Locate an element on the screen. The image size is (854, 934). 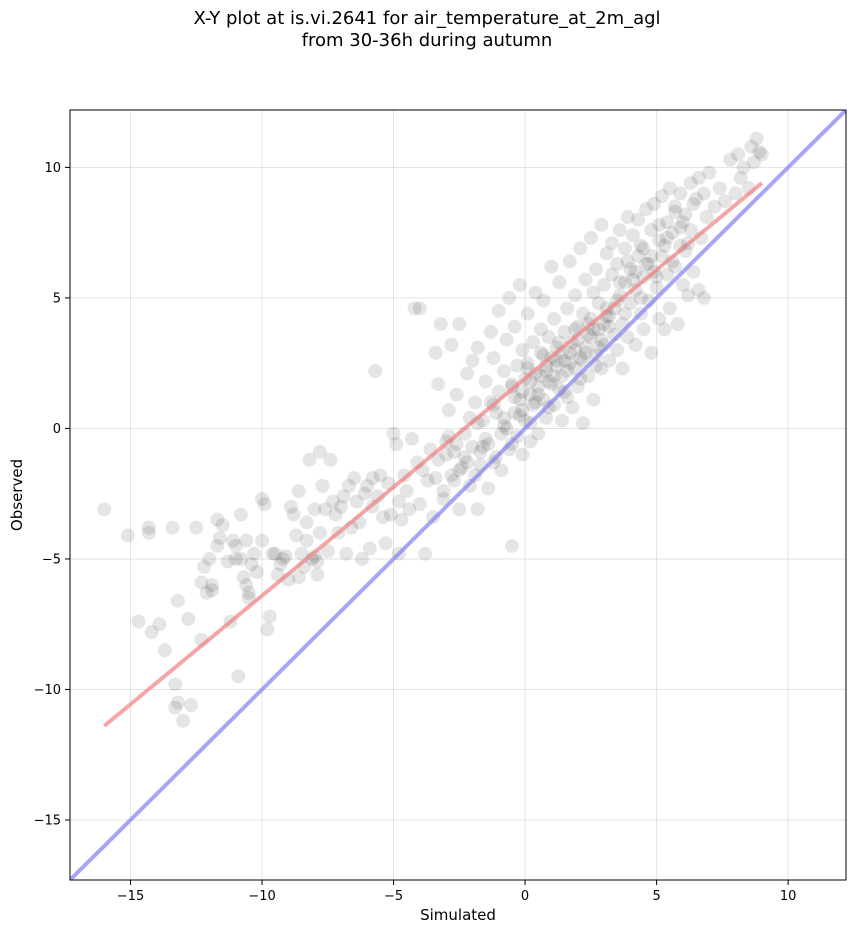
x-tick-label: −5 is located at coordinates (393, 896).